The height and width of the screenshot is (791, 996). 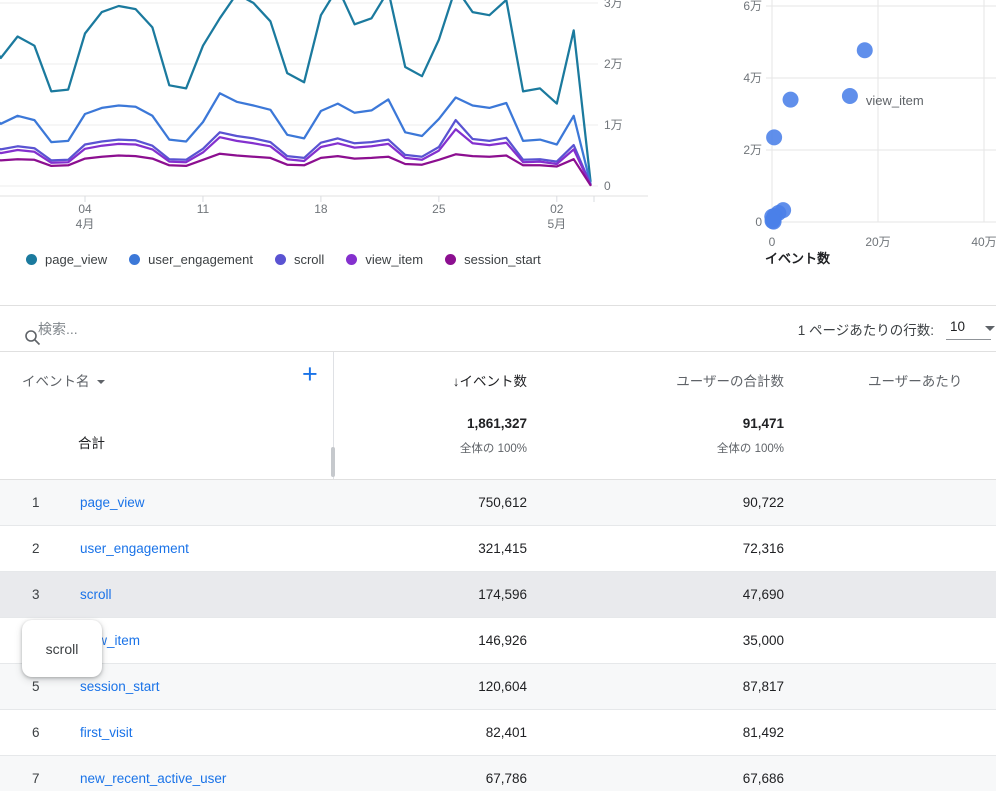 What do you see at coordinates (763, 640) in the screenshot?
I see `total-users-value: 35,000` at bounding box center [763, 640].